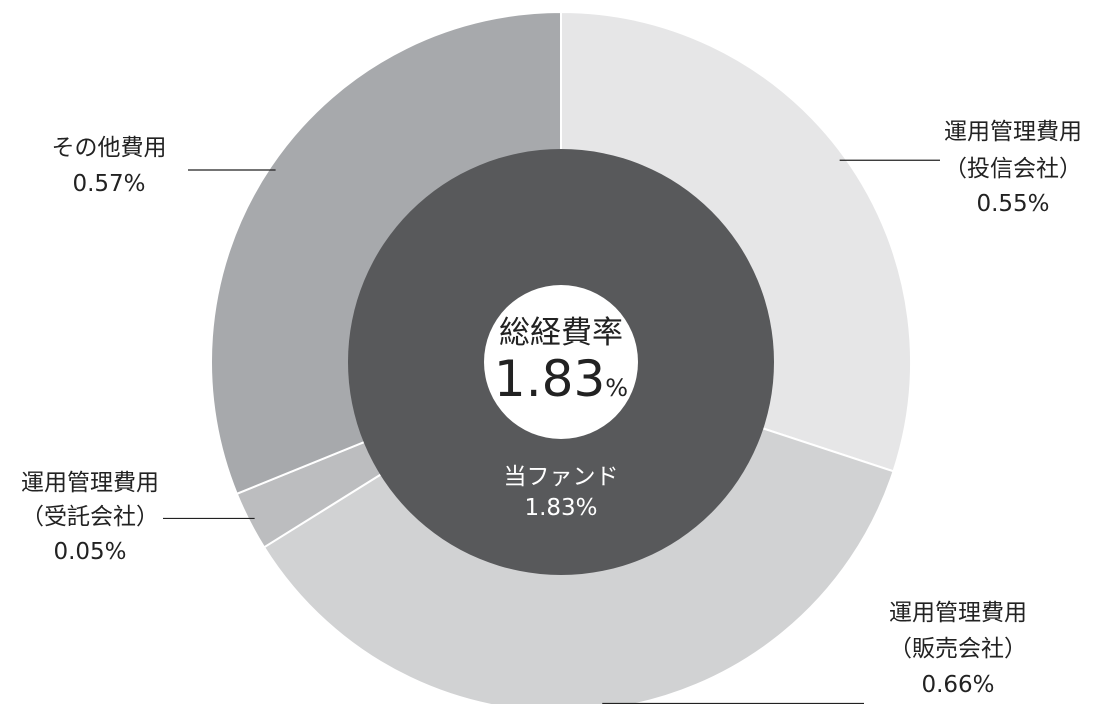  Describe the element at coordinates (561, 333) in the screenshot. I see `center-title: 総経費率` at that location.